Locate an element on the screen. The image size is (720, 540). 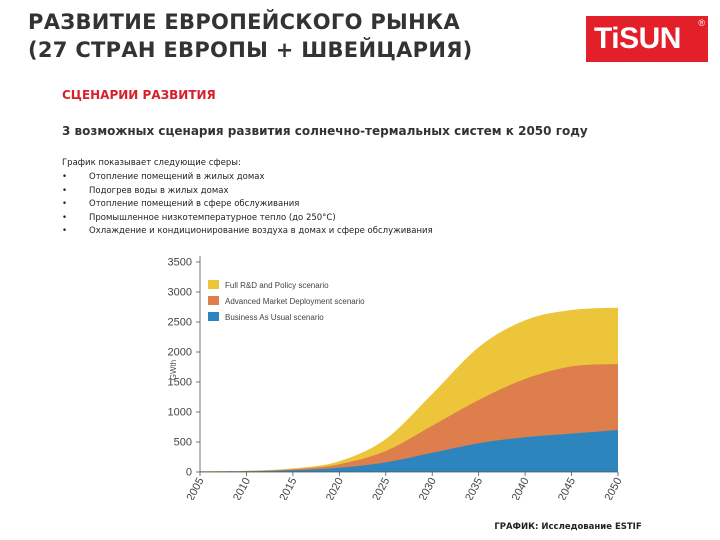
intro-text: График показывает следующие сферы: is located at coordinates (151, 163).